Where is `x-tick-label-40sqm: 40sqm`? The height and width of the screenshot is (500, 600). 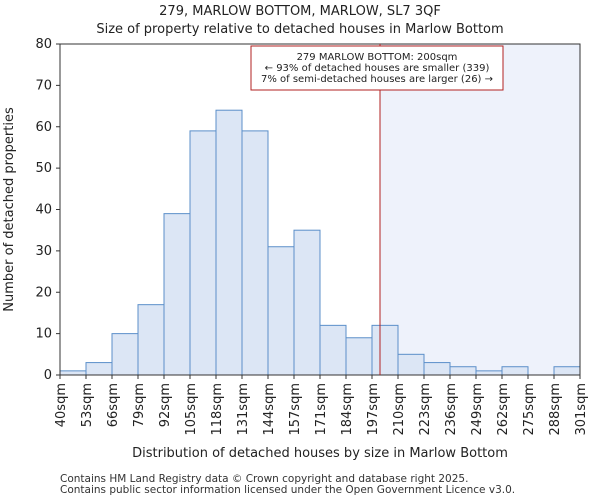 x-tick-label-40sqm: 40sqm is located at coordinates (61, 405).